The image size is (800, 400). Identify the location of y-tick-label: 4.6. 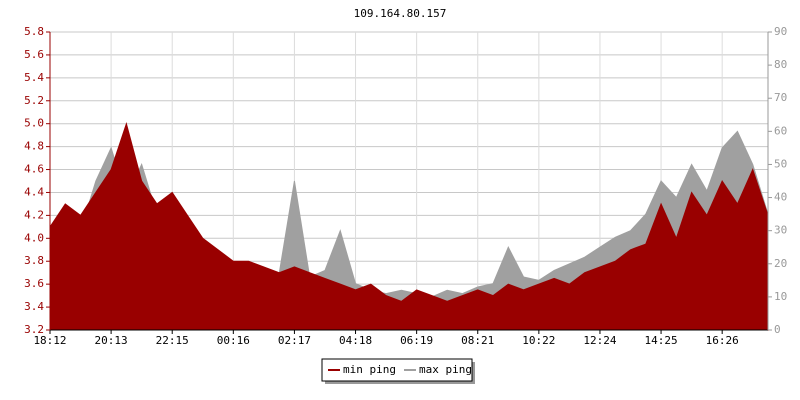
(34, 169).